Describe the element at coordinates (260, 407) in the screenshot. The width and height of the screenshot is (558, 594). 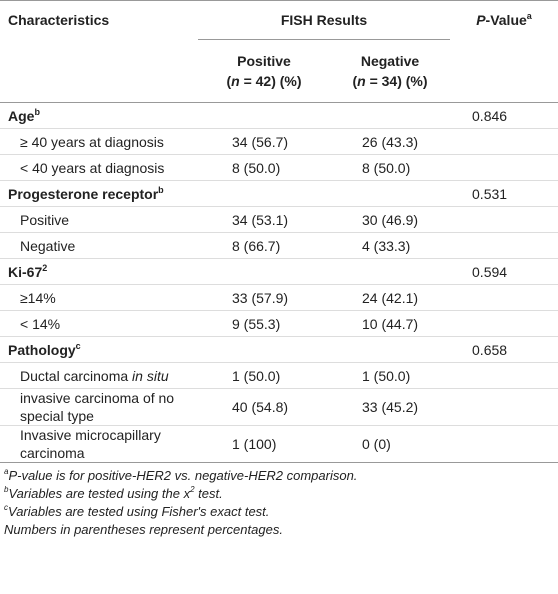
I see `table-cell: 40 (54.8)` at that location.